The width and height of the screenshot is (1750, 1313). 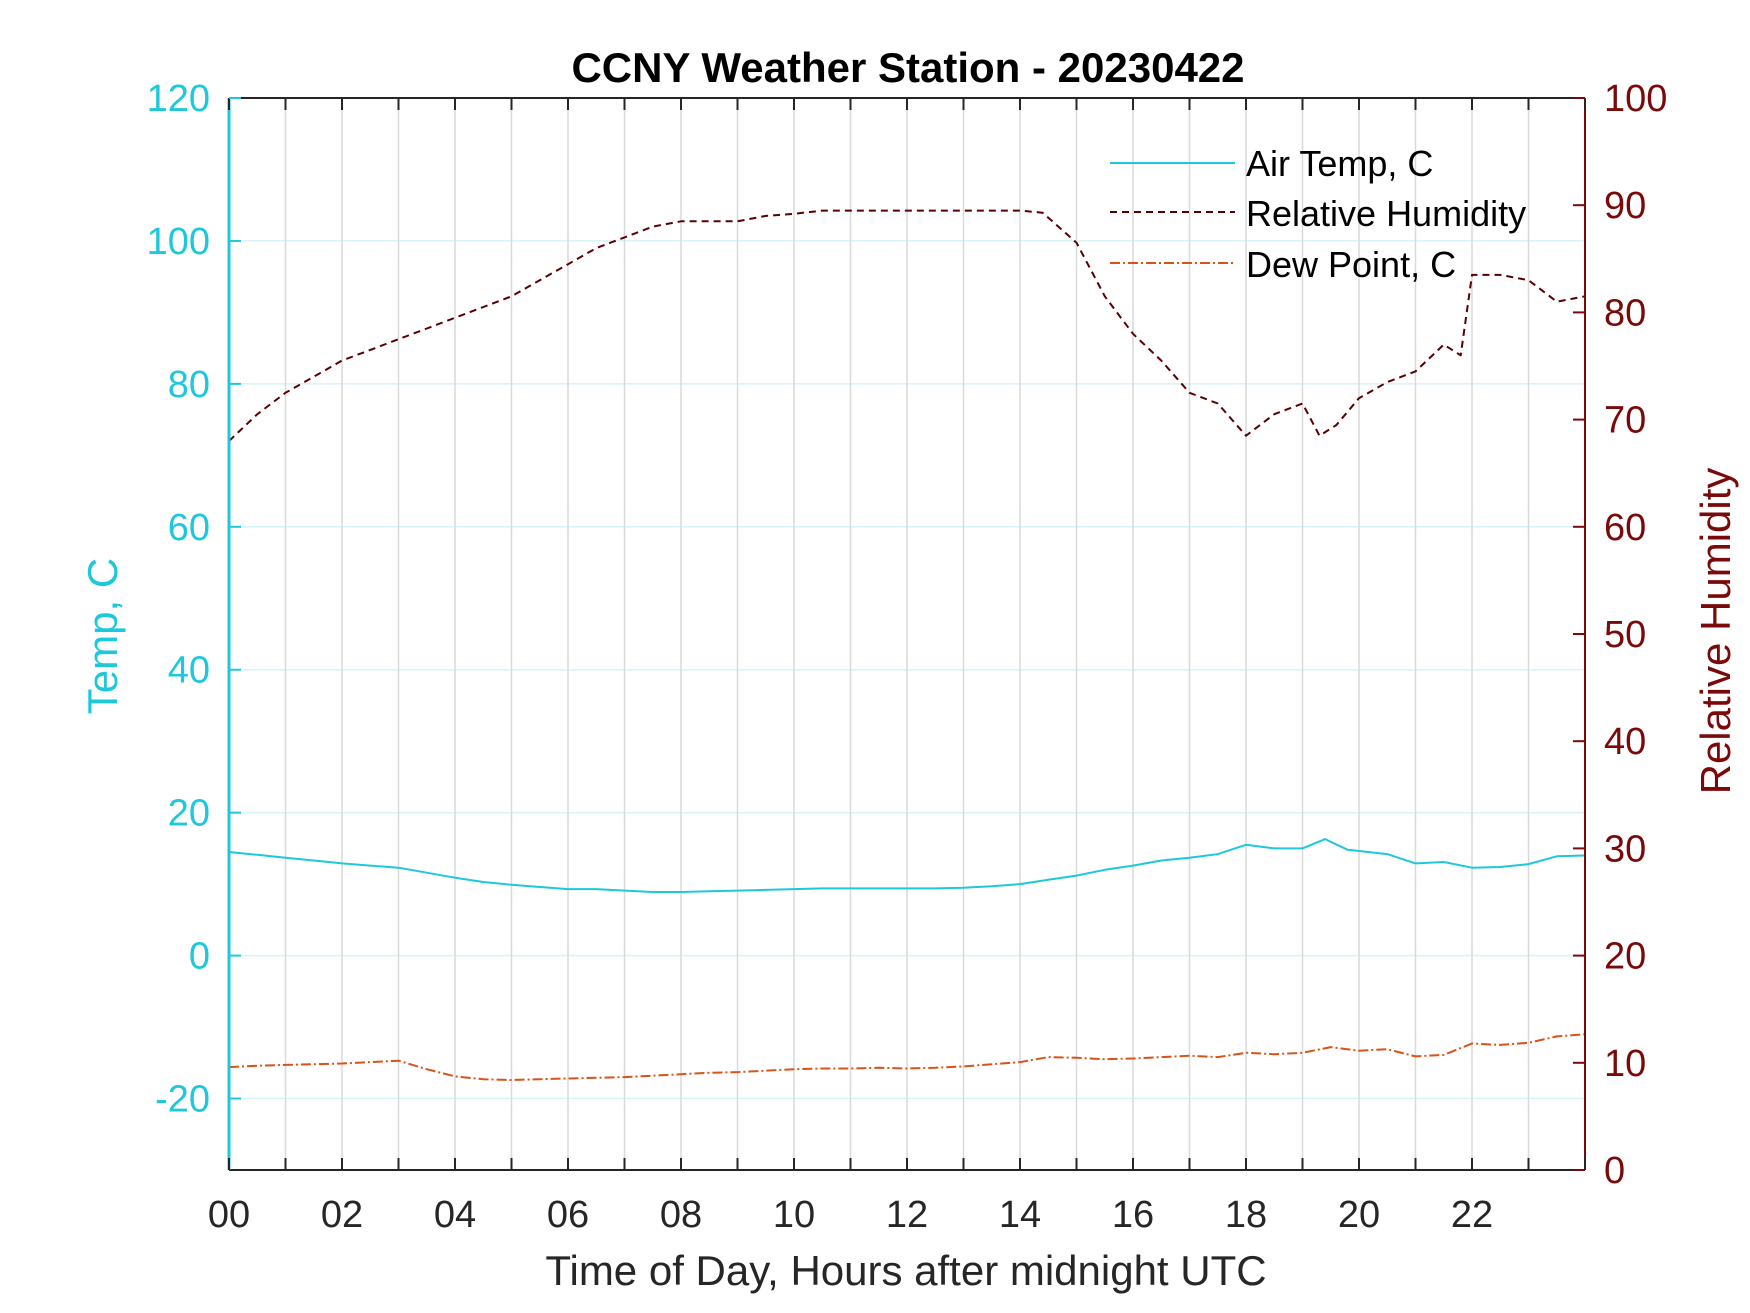 I want to click on series-line-air-temp-c, so click(x=907, y=865).